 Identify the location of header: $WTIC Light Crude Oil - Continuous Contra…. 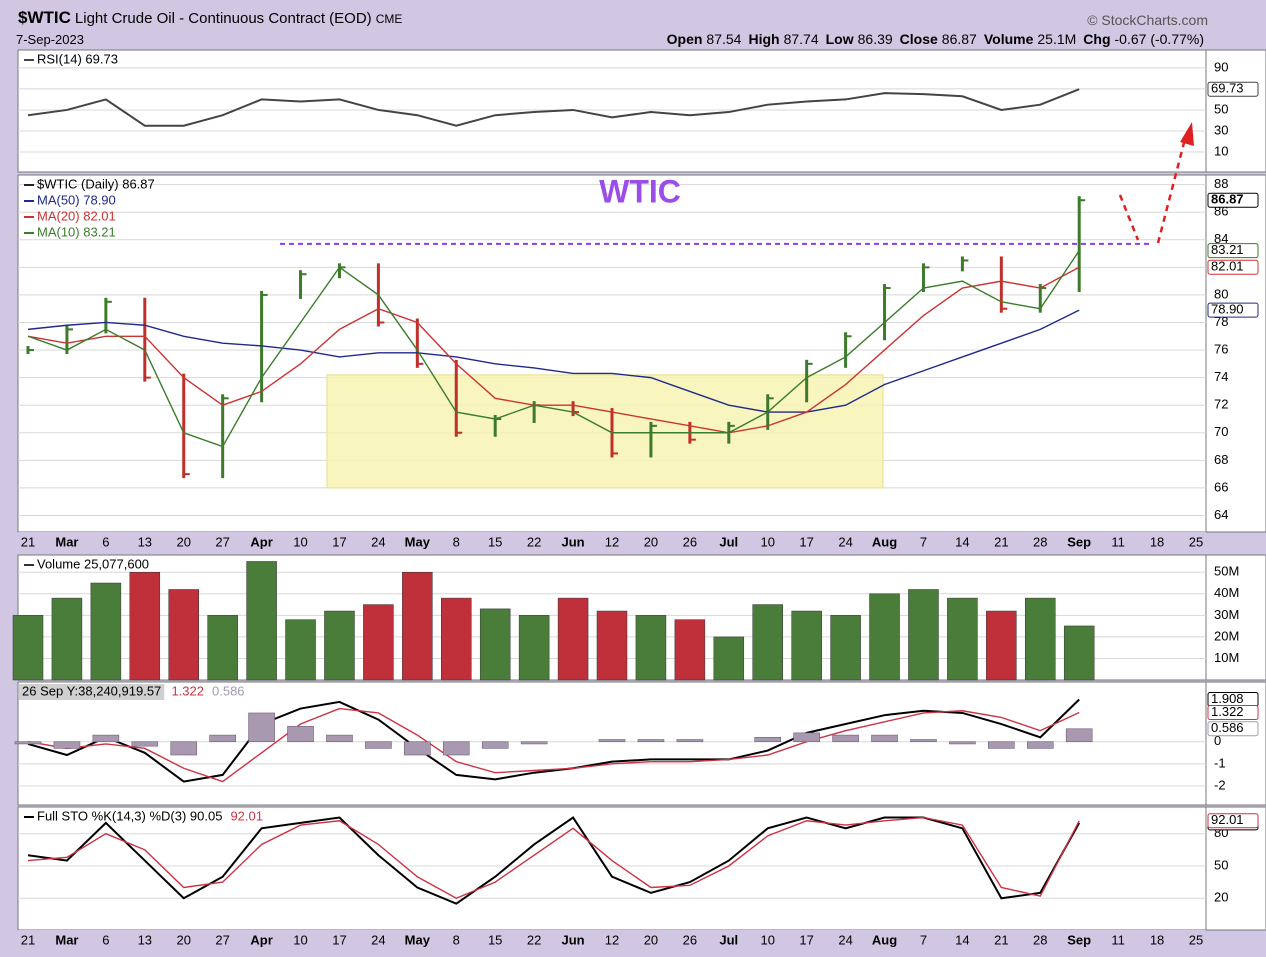
(633, 24).